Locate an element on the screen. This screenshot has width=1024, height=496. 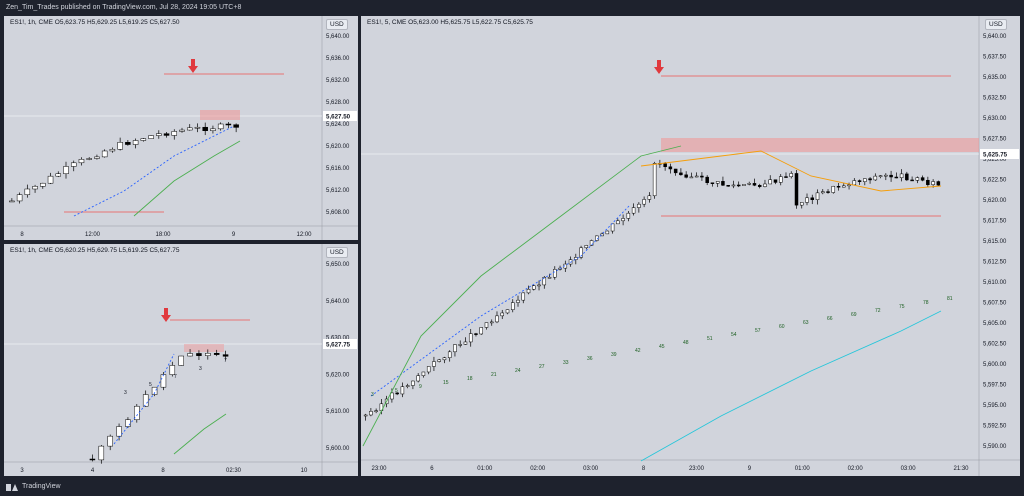
bar-number-label: 66 is located at coordinates (830, 319).